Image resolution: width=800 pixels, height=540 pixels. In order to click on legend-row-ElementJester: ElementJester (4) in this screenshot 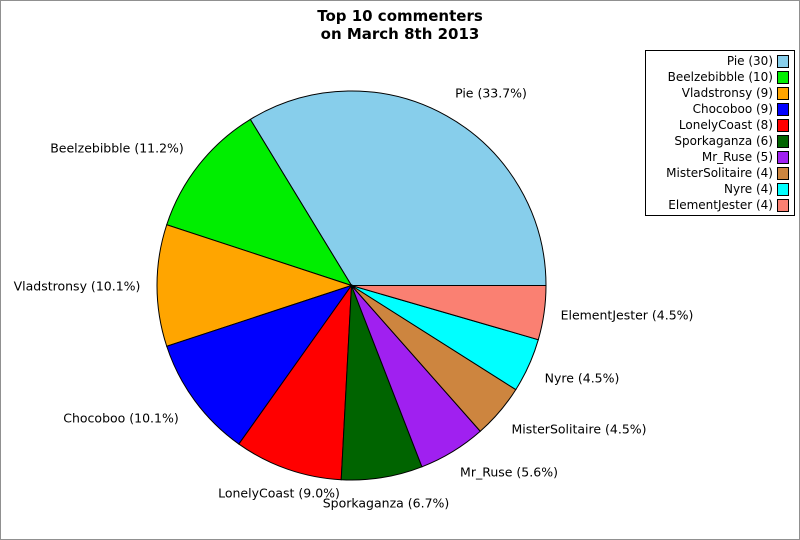, I will do `click(719, 205)`.